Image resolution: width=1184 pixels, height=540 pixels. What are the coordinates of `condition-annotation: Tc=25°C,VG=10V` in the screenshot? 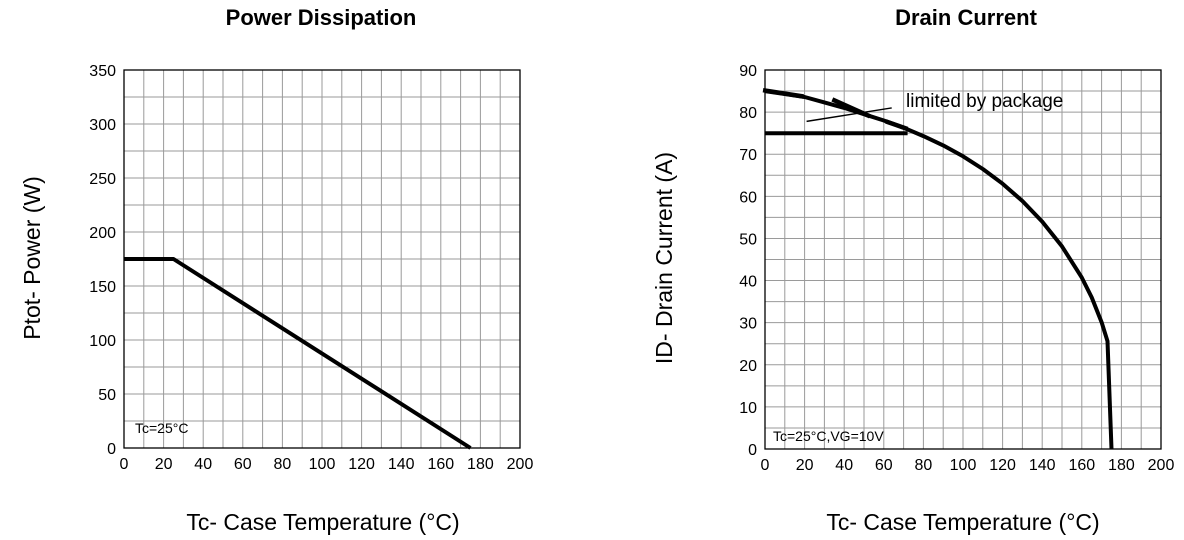 It's located at (828, 436).